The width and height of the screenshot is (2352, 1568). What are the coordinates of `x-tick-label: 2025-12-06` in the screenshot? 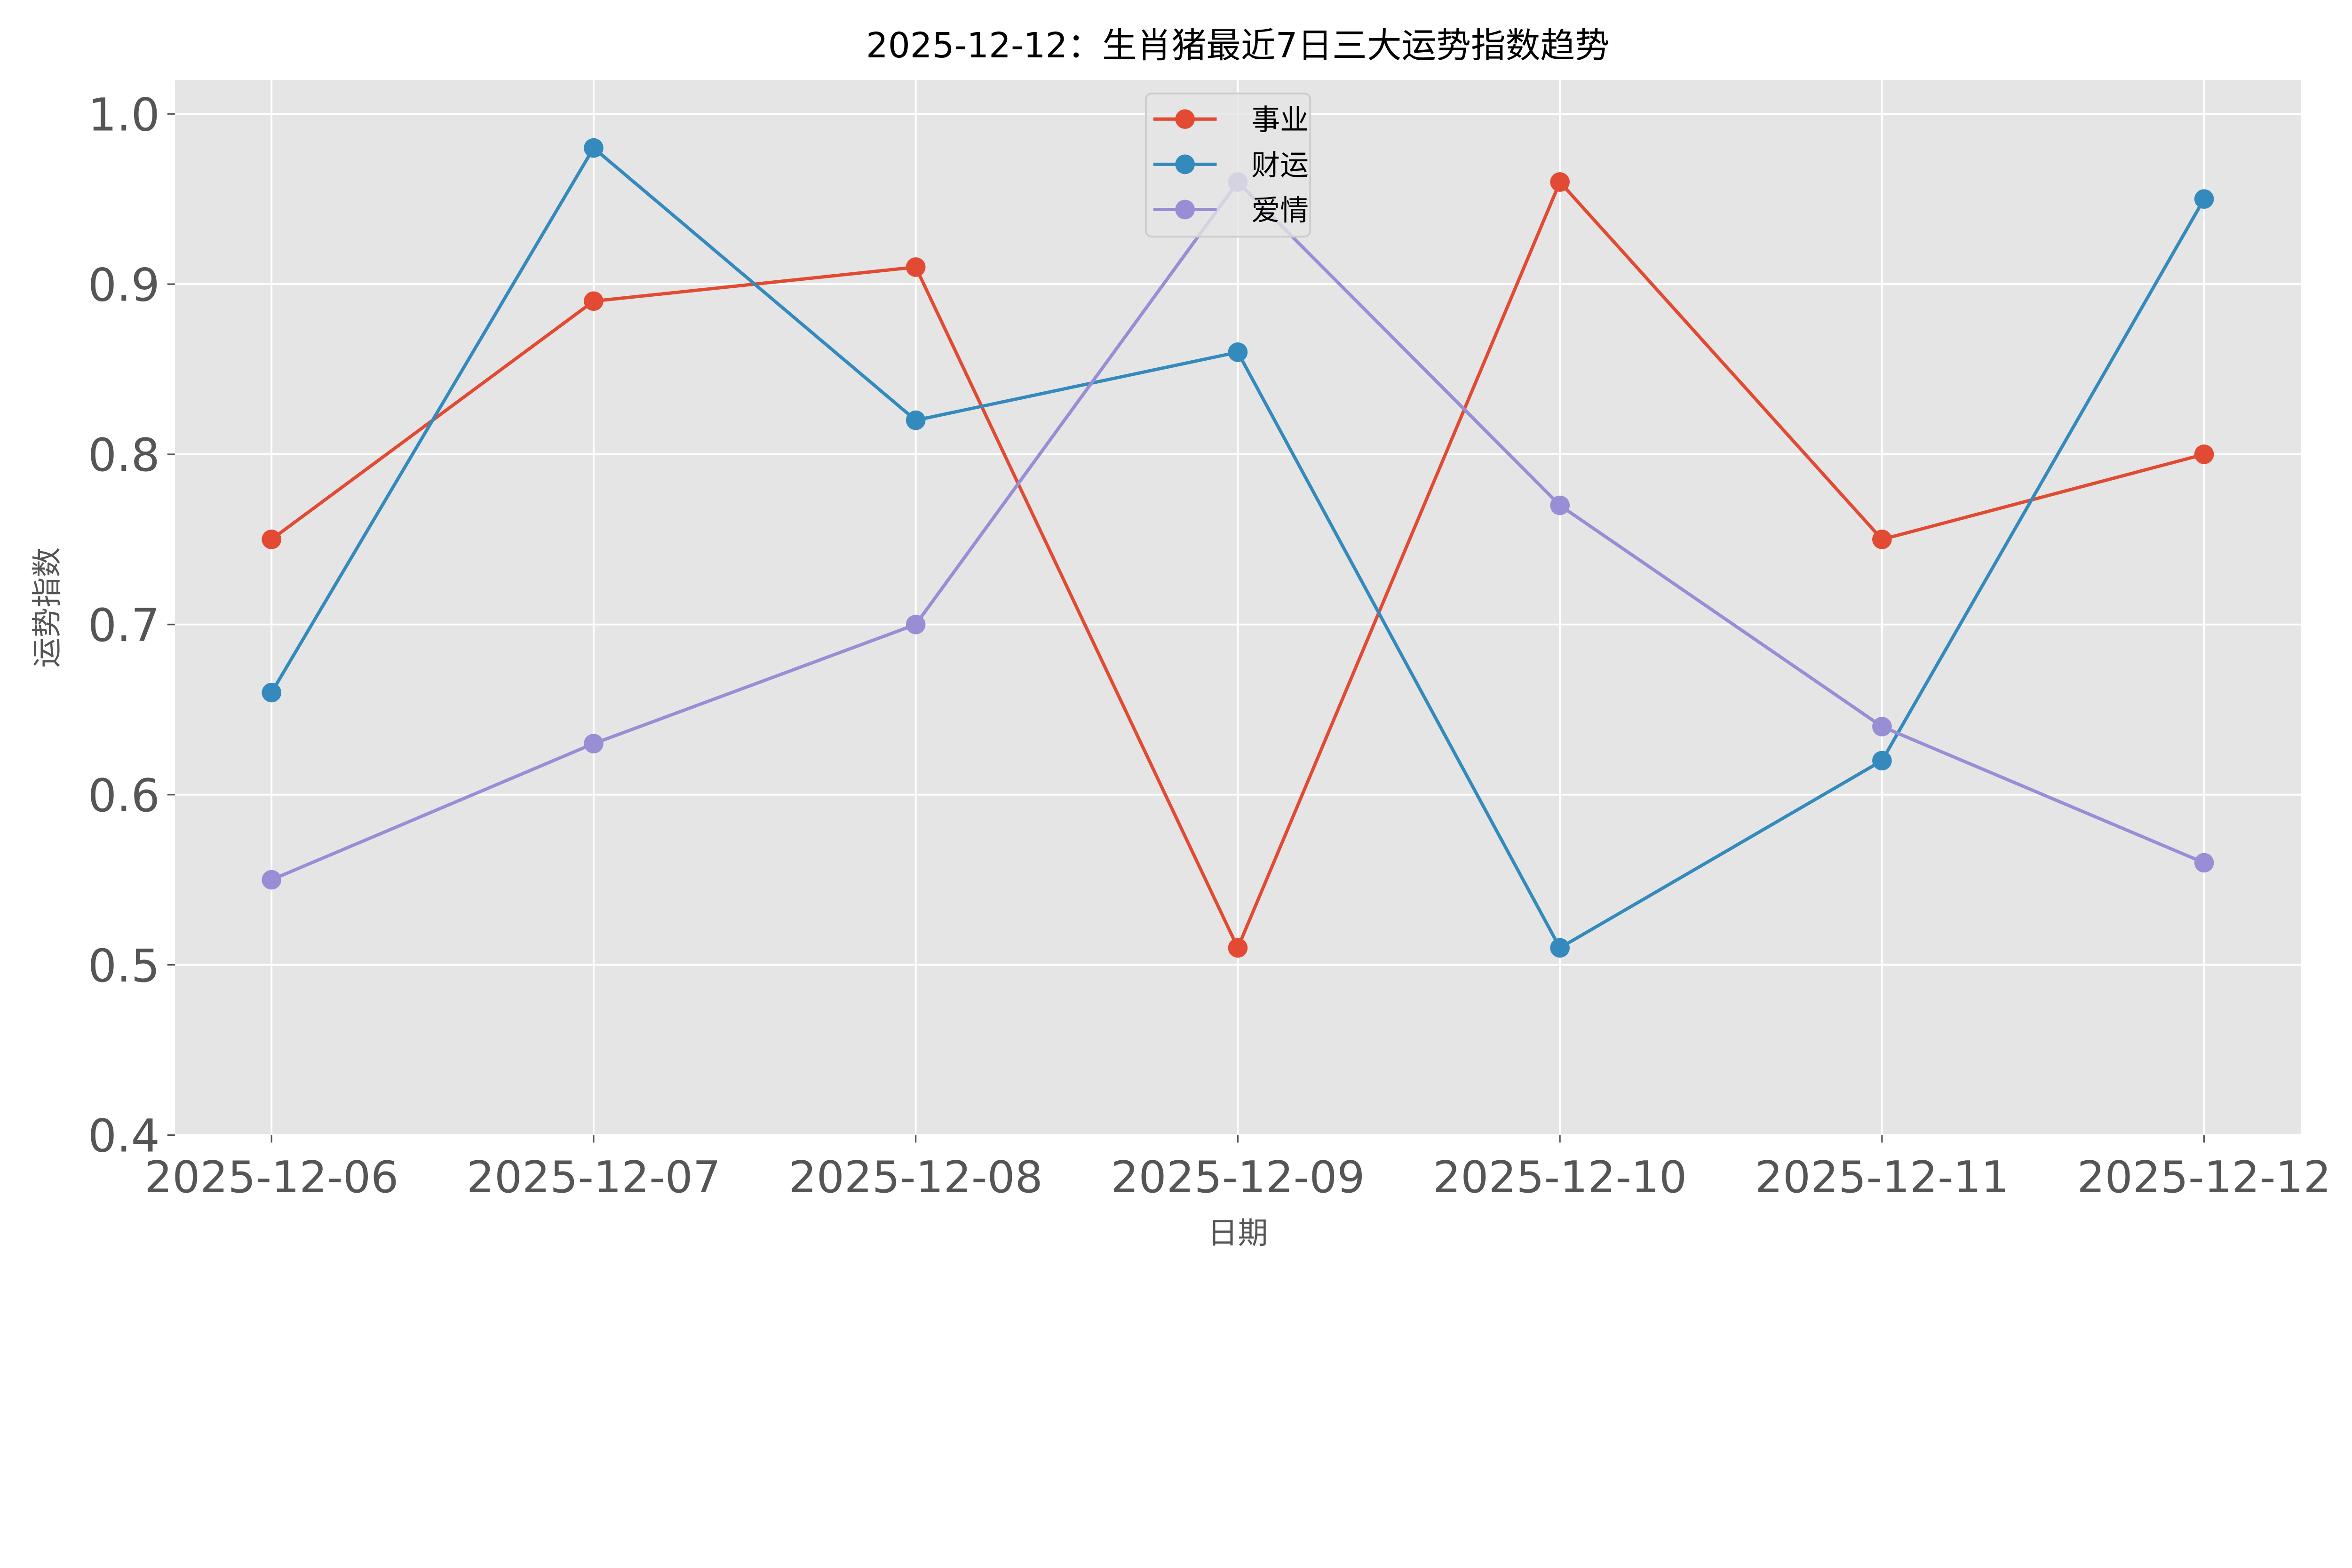 It's located at (271, 1178).